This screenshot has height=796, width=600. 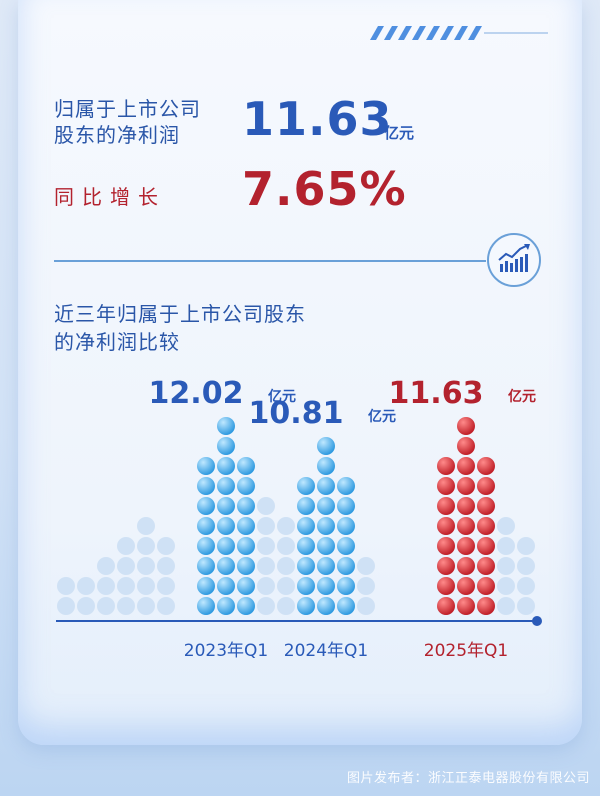 I want to click on section-divider, so click(x=270, y=261).